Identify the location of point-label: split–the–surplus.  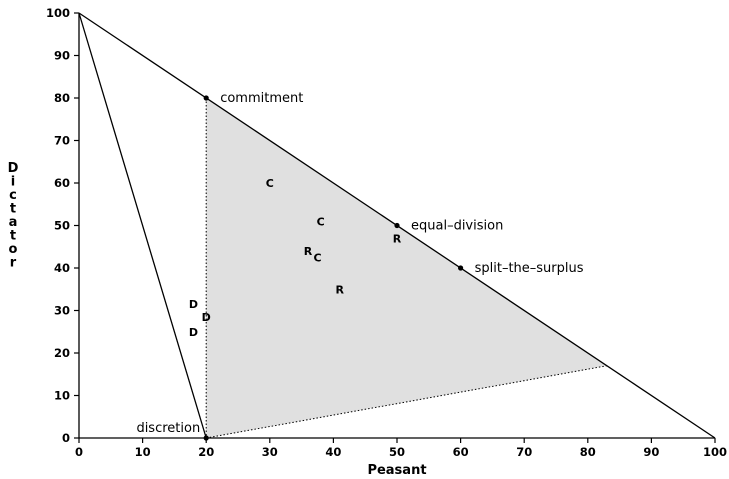
(529, 268).